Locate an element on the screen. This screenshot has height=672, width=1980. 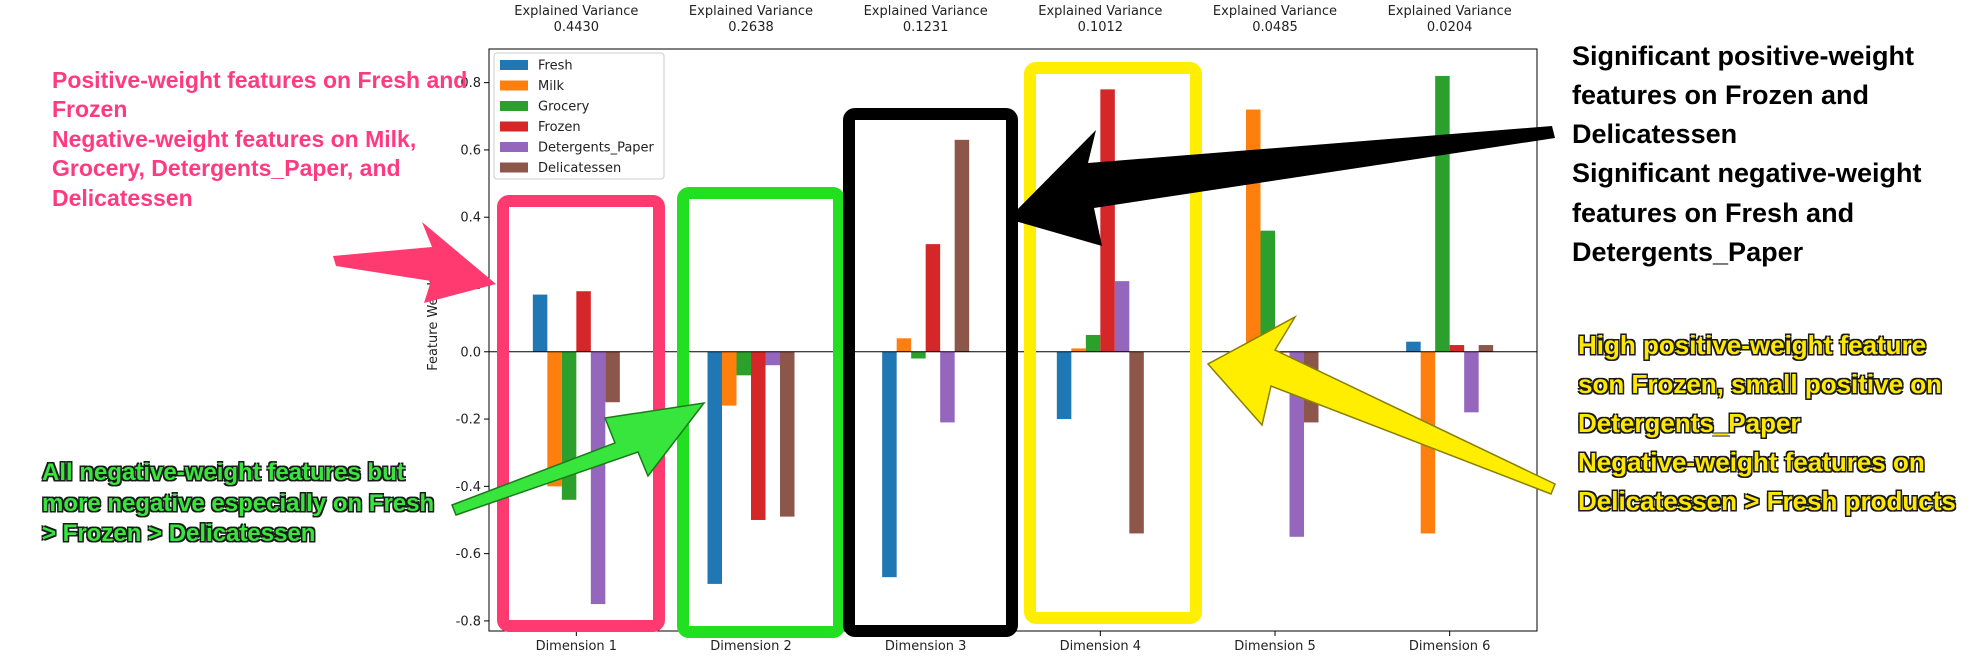
legend-label: Frozen is located at coordinates (559, 127).